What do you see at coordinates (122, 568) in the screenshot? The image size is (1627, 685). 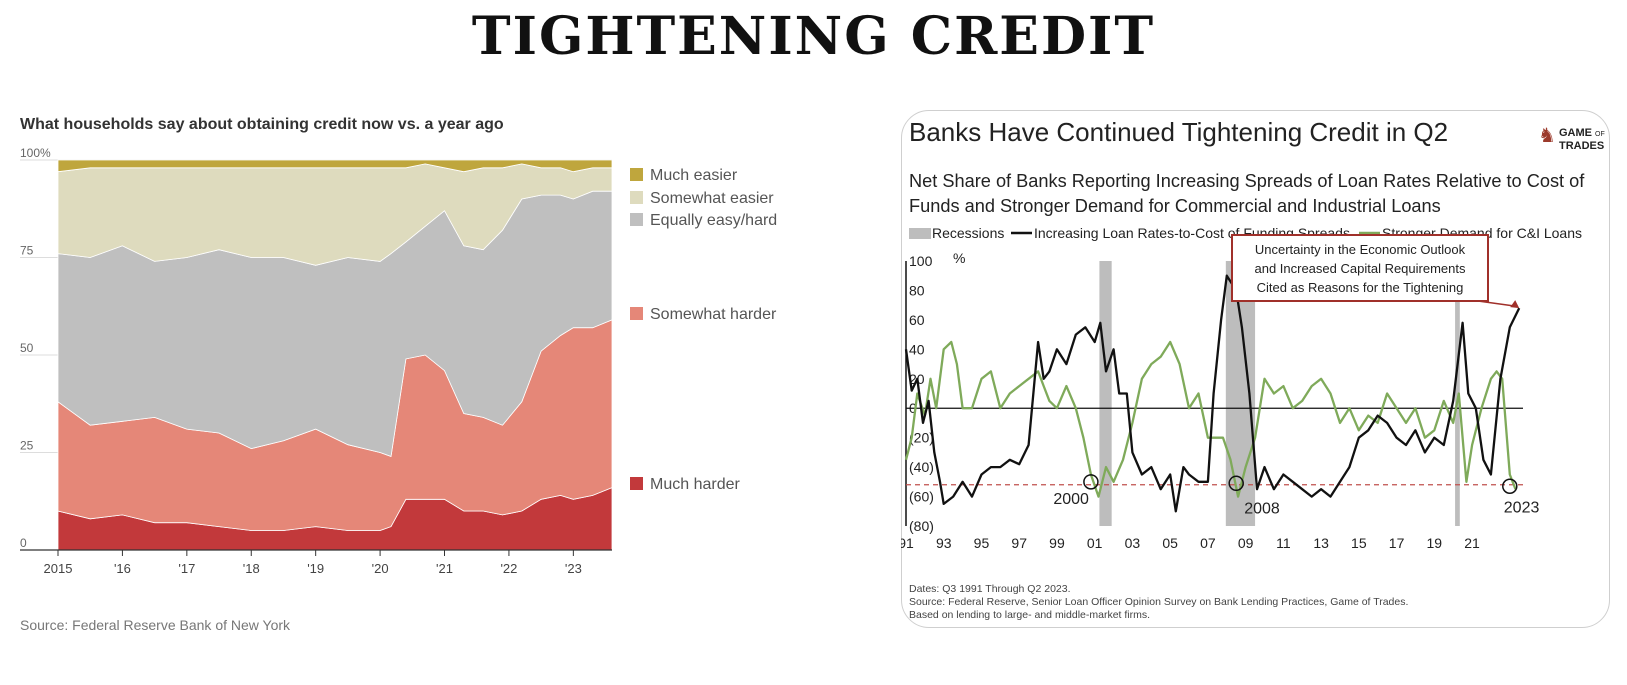 I see `x-tick-label: '16` at bounding box center [122, 568].